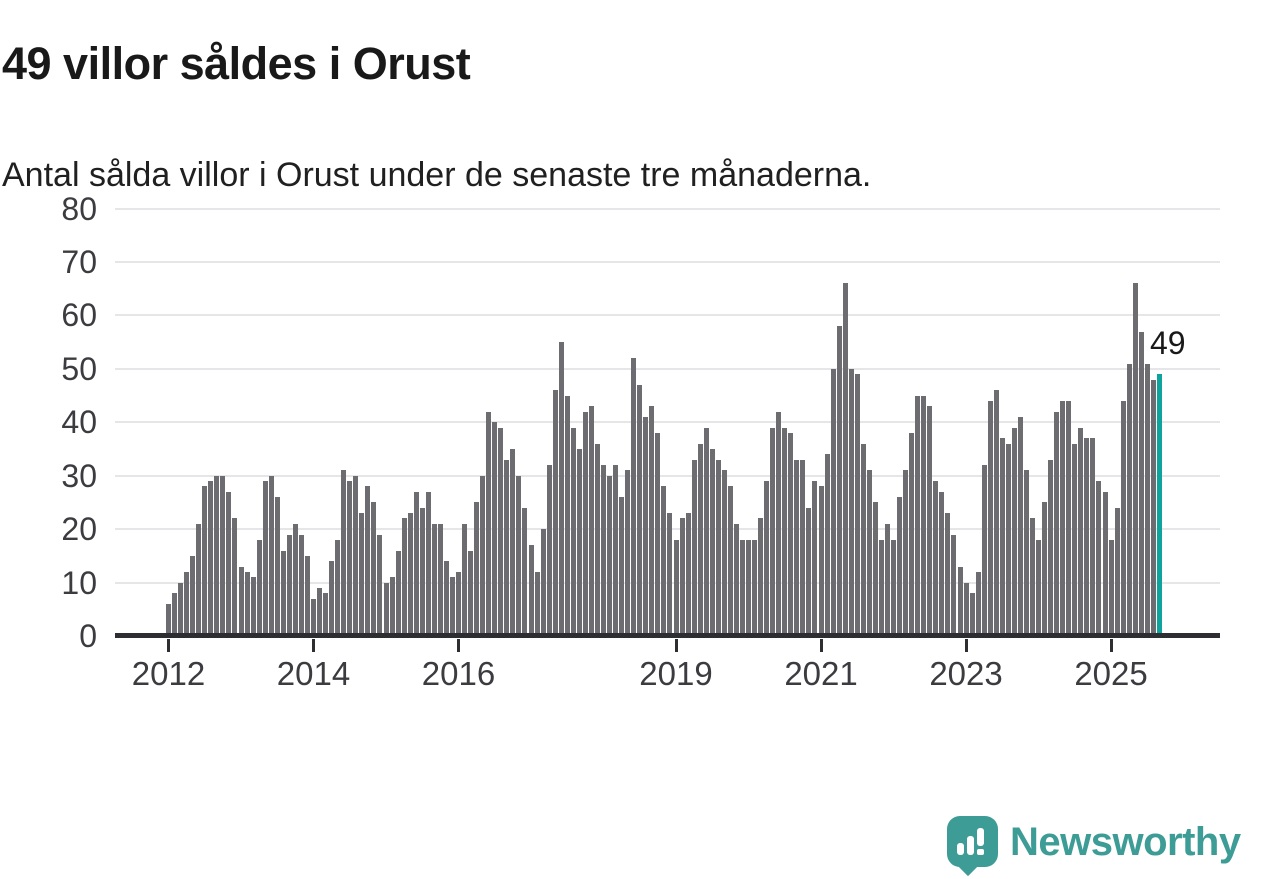 Image resolution: width=1262 pixels, height=879 pixels. What do you see at coordinates (458, 673) in the screenshot?
I see `x-tick-label: 2016` at bounding box center [458, 673].